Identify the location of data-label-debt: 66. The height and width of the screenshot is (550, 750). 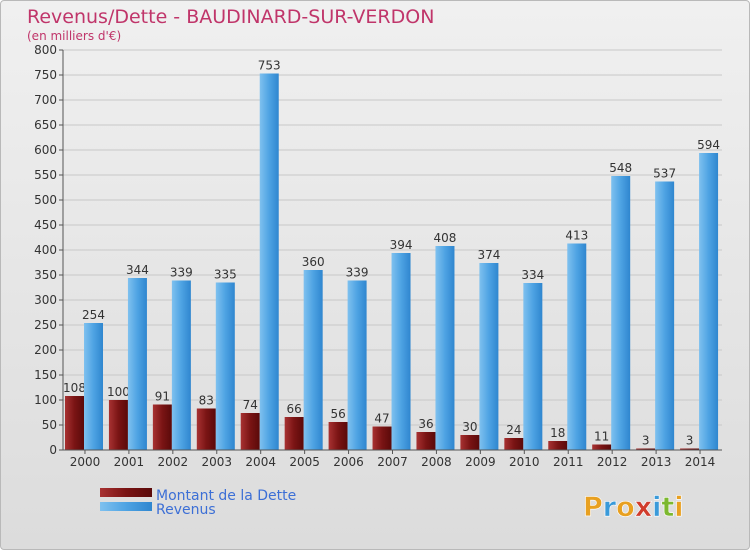
(294, 409).